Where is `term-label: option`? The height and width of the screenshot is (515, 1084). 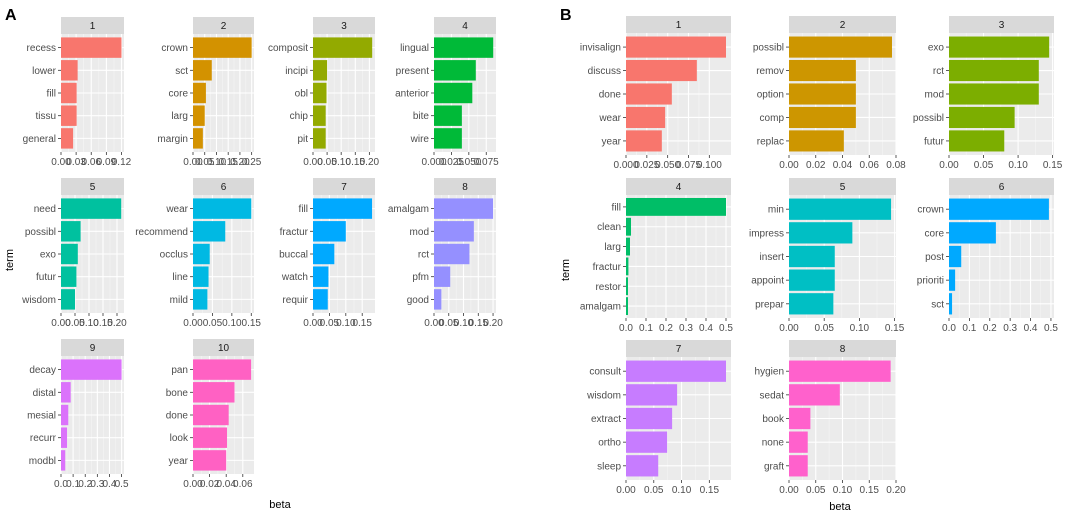
term-label: option is located at coordinates (770, 95).